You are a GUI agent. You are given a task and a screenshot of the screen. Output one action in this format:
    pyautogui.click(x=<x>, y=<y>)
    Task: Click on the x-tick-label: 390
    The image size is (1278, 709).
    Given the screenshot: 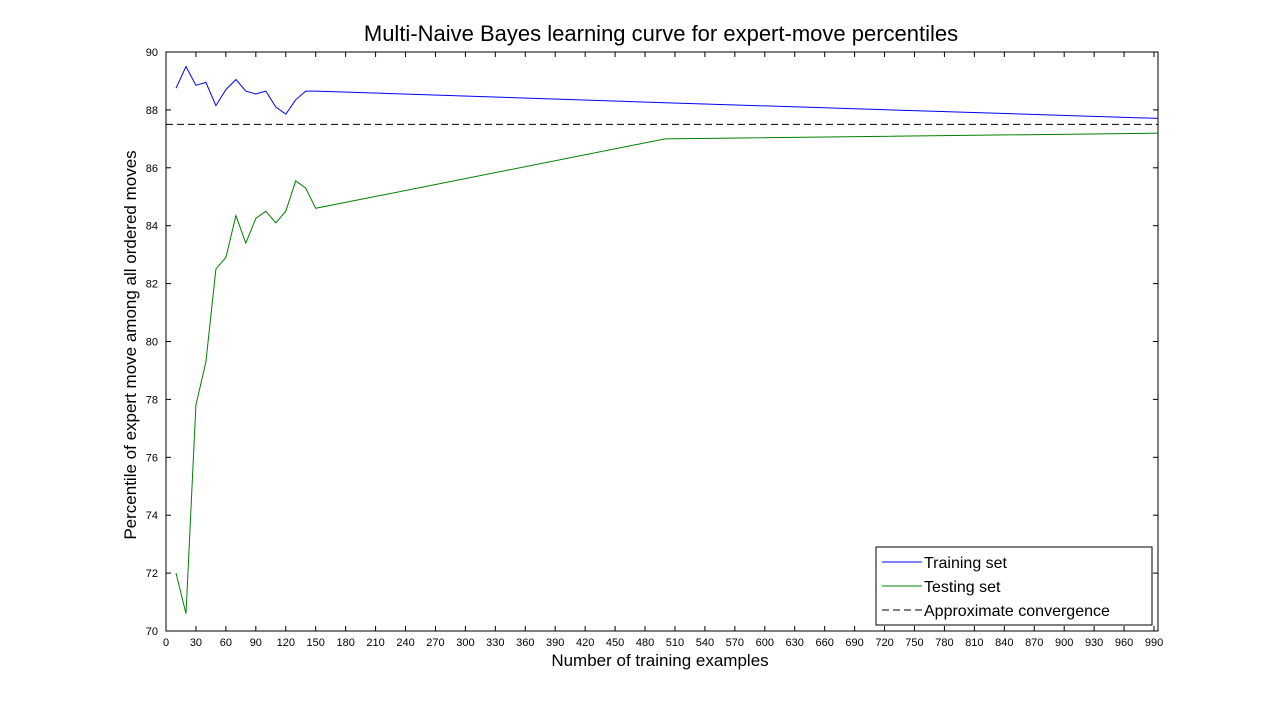 What is the action you would take?
    pyautogui.click(x=555, y=643)
    